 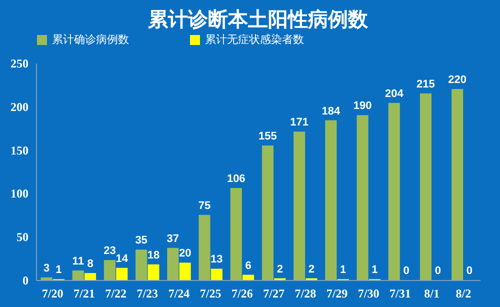 I want to click on data-label: 190, so click(x=362, y=106).